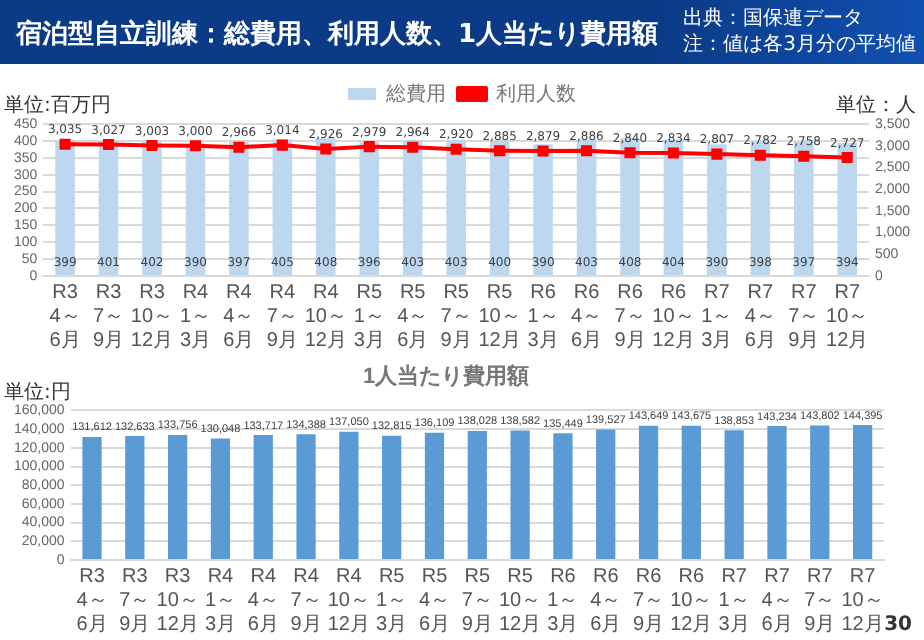  I want to click on y-axis-title: 単位:円, so click(37, 391).